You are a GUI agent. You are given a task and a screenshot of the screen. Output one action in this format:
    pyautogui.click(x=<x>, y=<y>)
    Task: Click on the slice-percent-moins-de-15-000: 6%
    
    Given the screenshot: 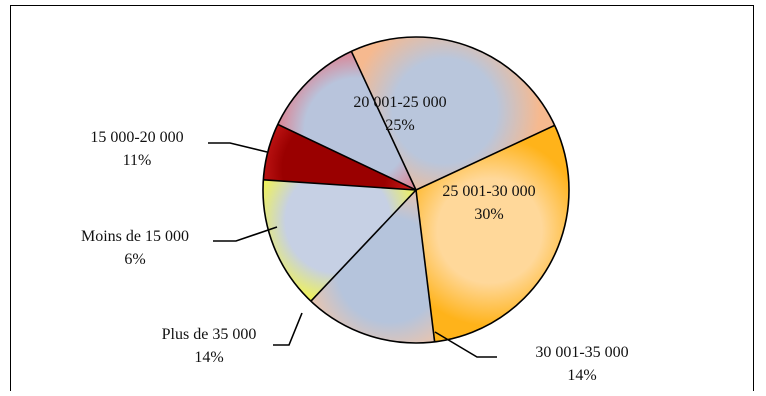 What is the action you would take?
    pyautogui.click(x=134, y=259)
    